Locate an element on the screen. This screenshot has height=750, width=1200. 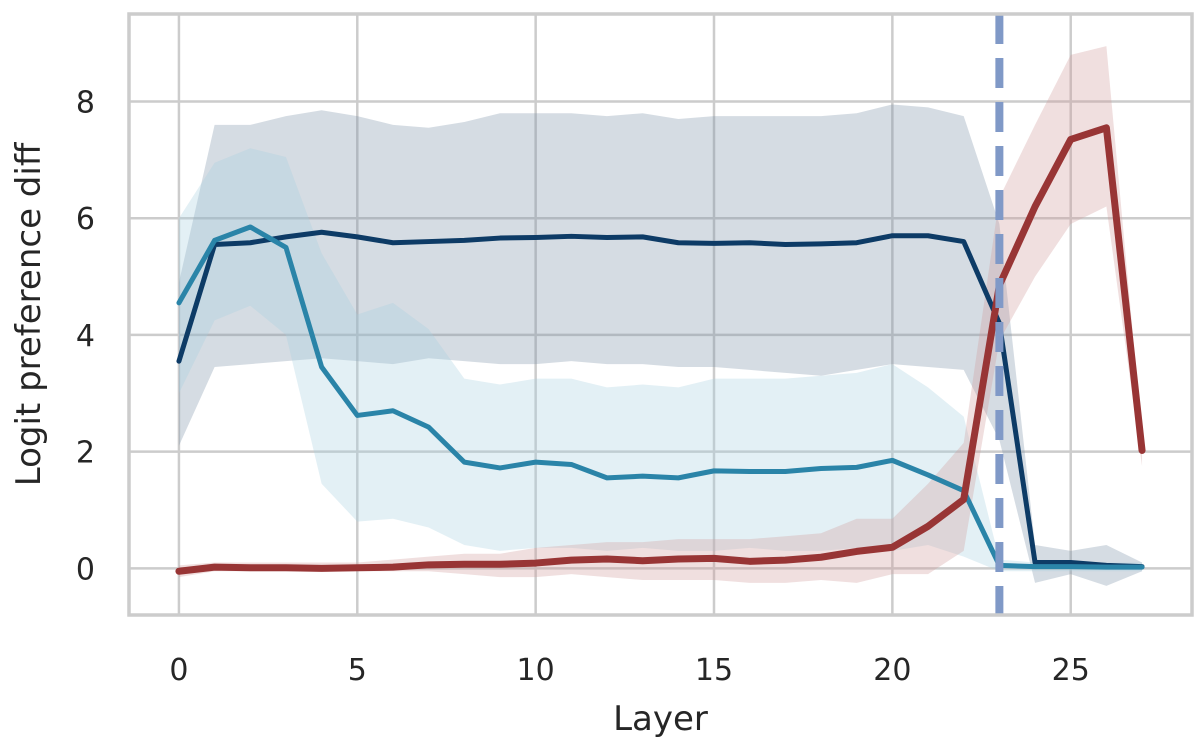
x-tick-label-4: 20 is located at coordinates (892, 670).